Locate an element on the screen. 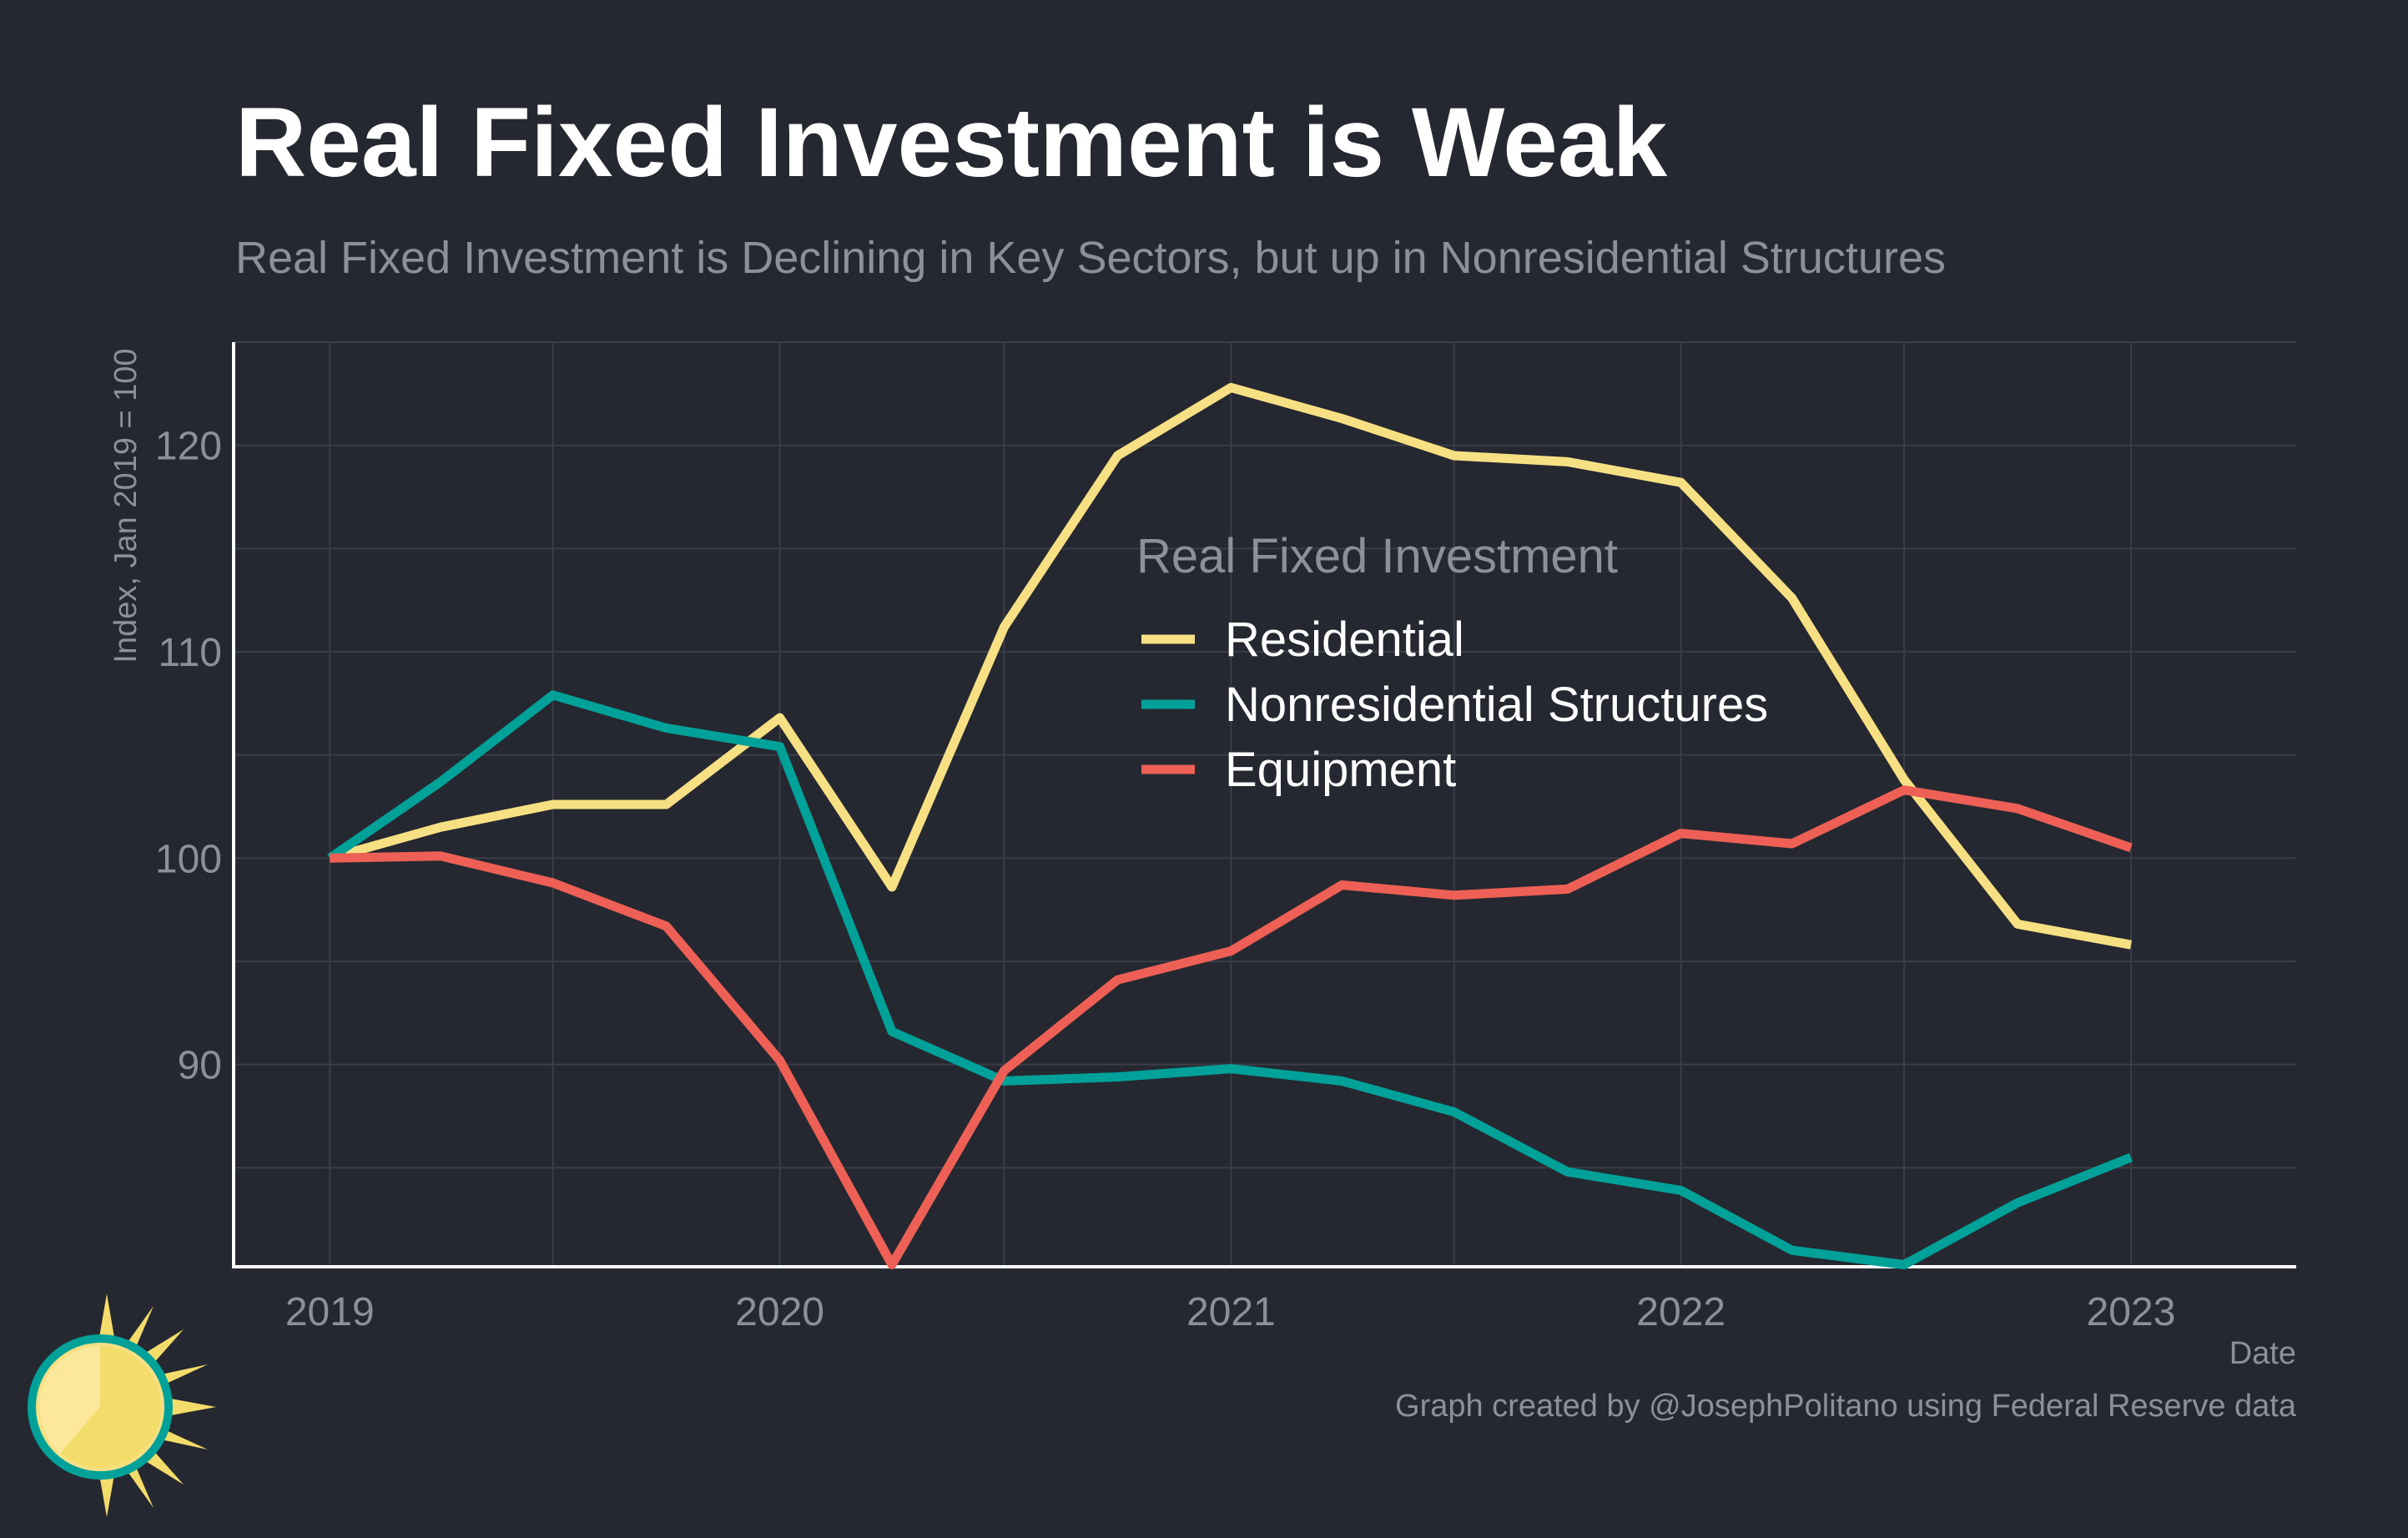 The width and height of the screenshot is (2408, 1538). x-tick-label: 2022 is located at coordinates (1680, 1312).